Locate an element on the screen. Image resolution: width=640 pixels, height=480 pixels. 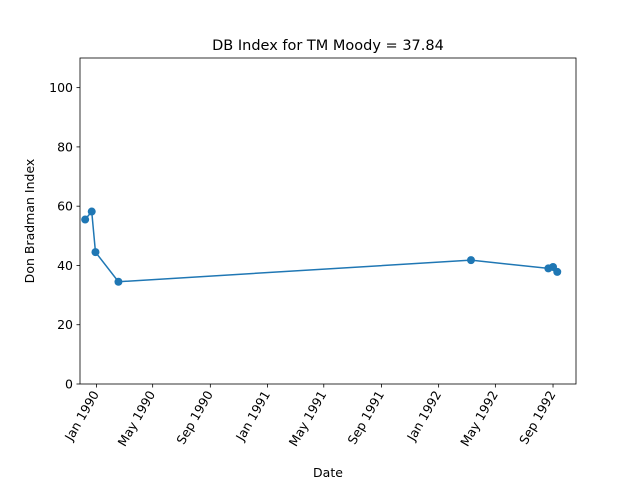
y-tick-label: 100 is located at coordinates (61, 87).